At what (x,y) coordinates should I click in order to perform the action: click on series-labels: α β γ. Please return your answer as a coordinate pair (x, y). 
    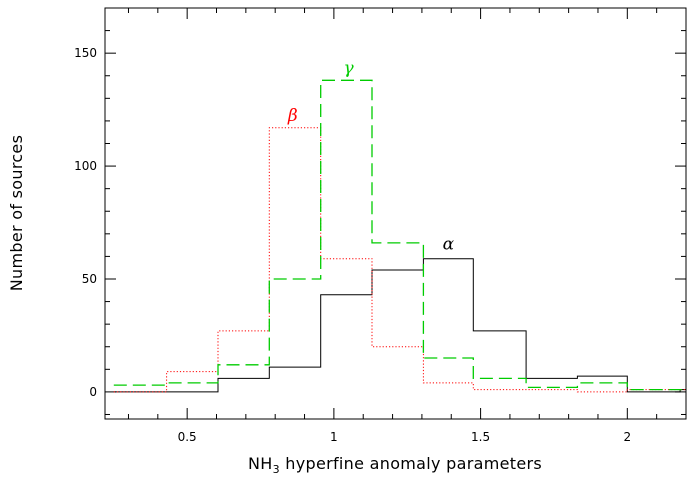
    Looking at the image, I should click on (371, 156).